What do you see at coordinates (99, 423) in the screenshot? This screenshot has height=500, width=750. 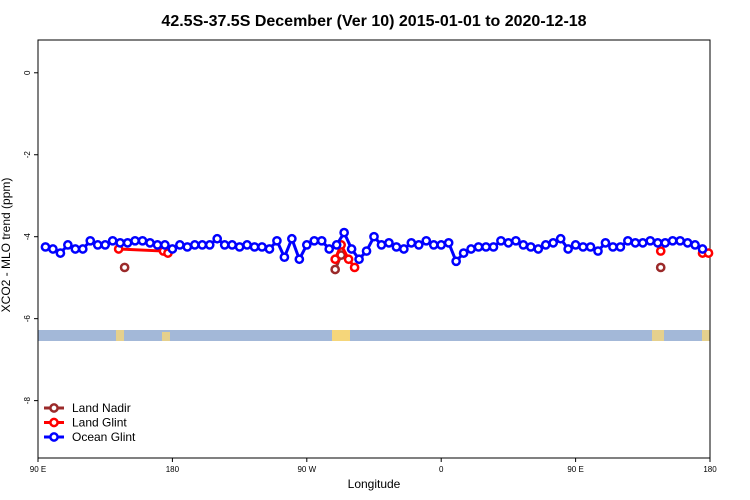 I see `legend-label: Land Glint` at bounding box center [99, 423].